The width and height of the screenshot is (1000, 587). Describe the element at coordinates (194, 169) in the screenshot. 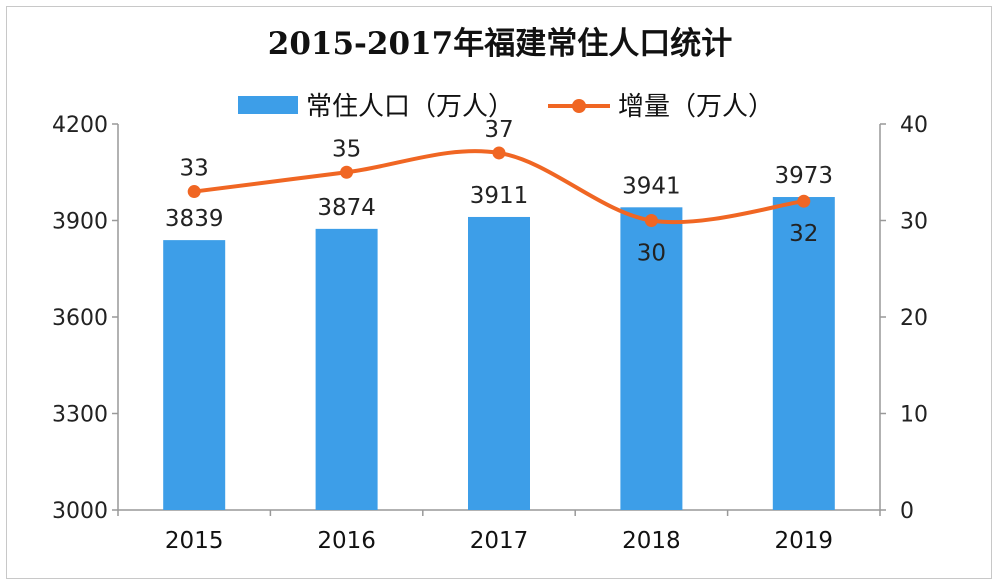

I see `line-data-label: 33` at that location.